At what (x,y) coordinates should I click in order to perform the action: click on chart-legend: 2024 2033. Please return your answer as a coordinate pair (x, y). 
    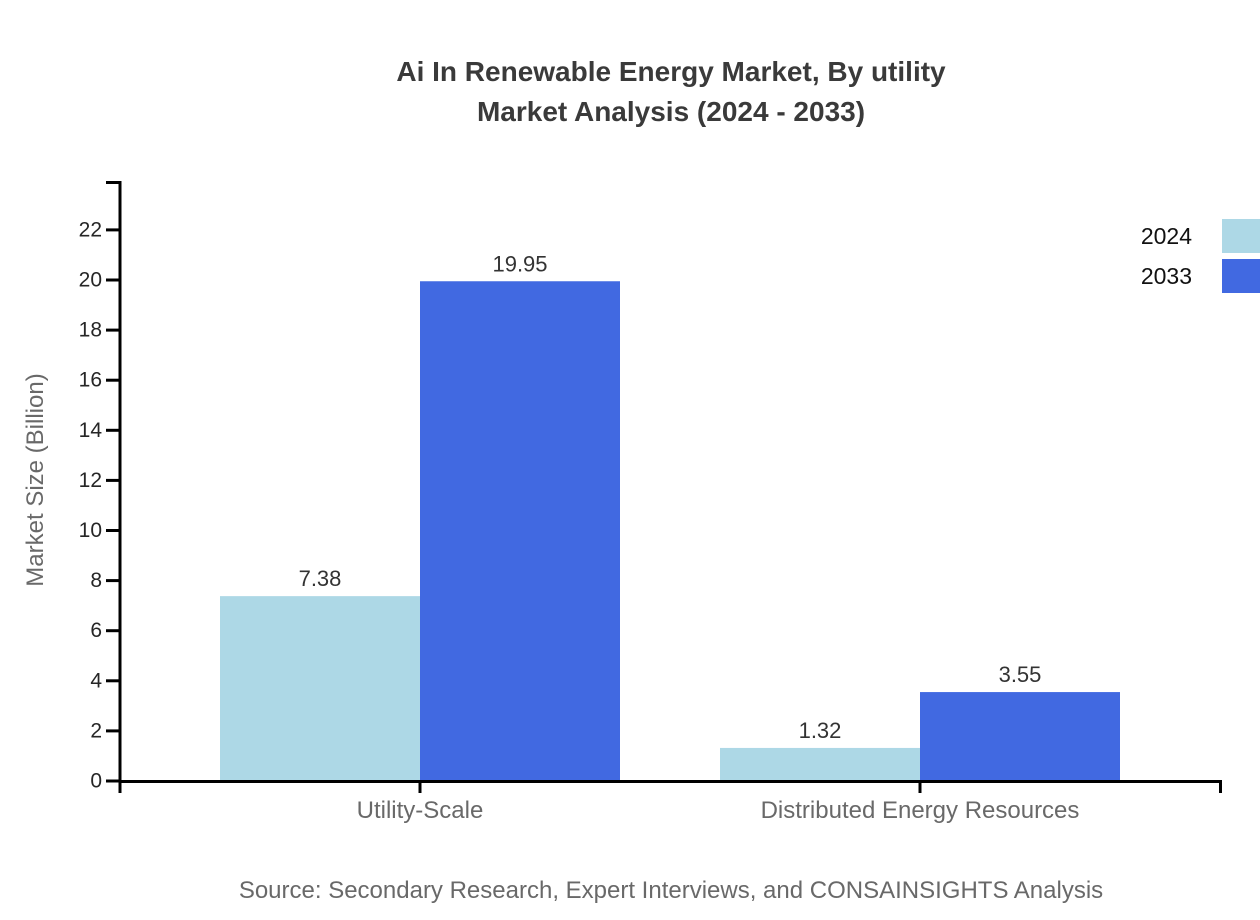
    Looking at the image, I should click on (1200, 256).